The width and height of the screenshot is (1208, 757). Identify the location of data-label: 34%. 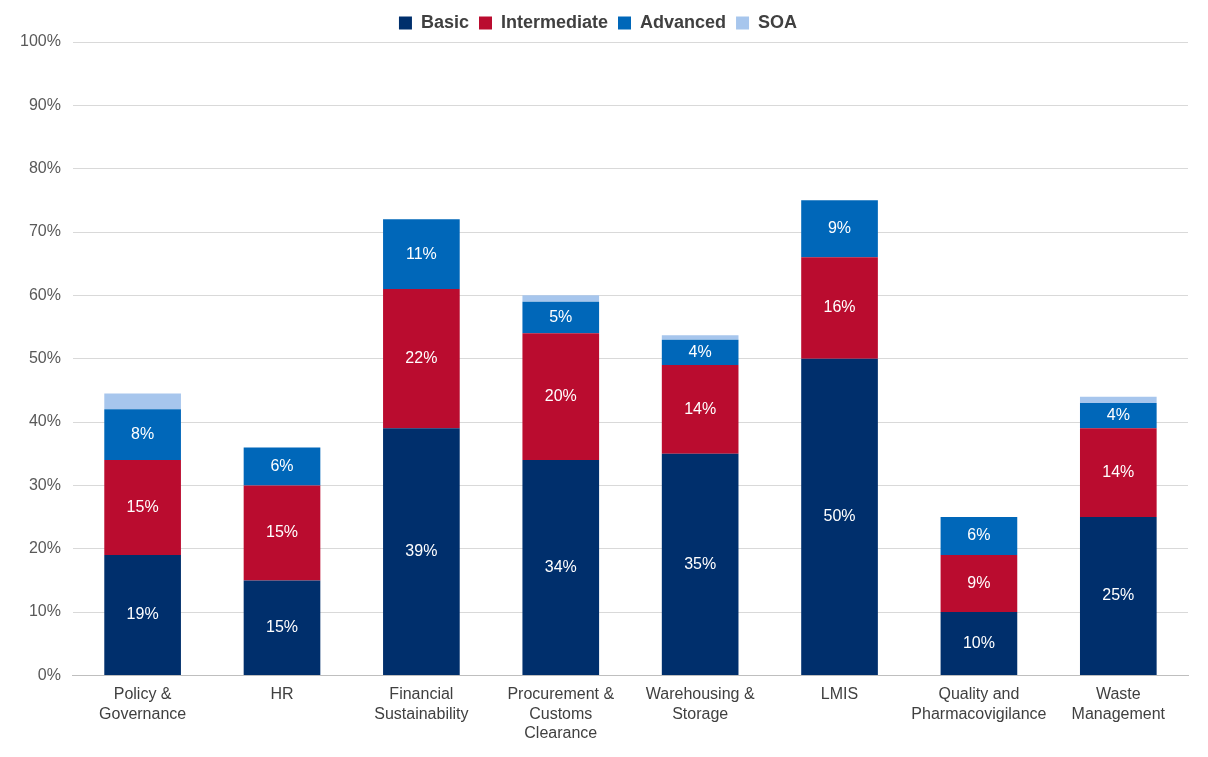
(560, 566).